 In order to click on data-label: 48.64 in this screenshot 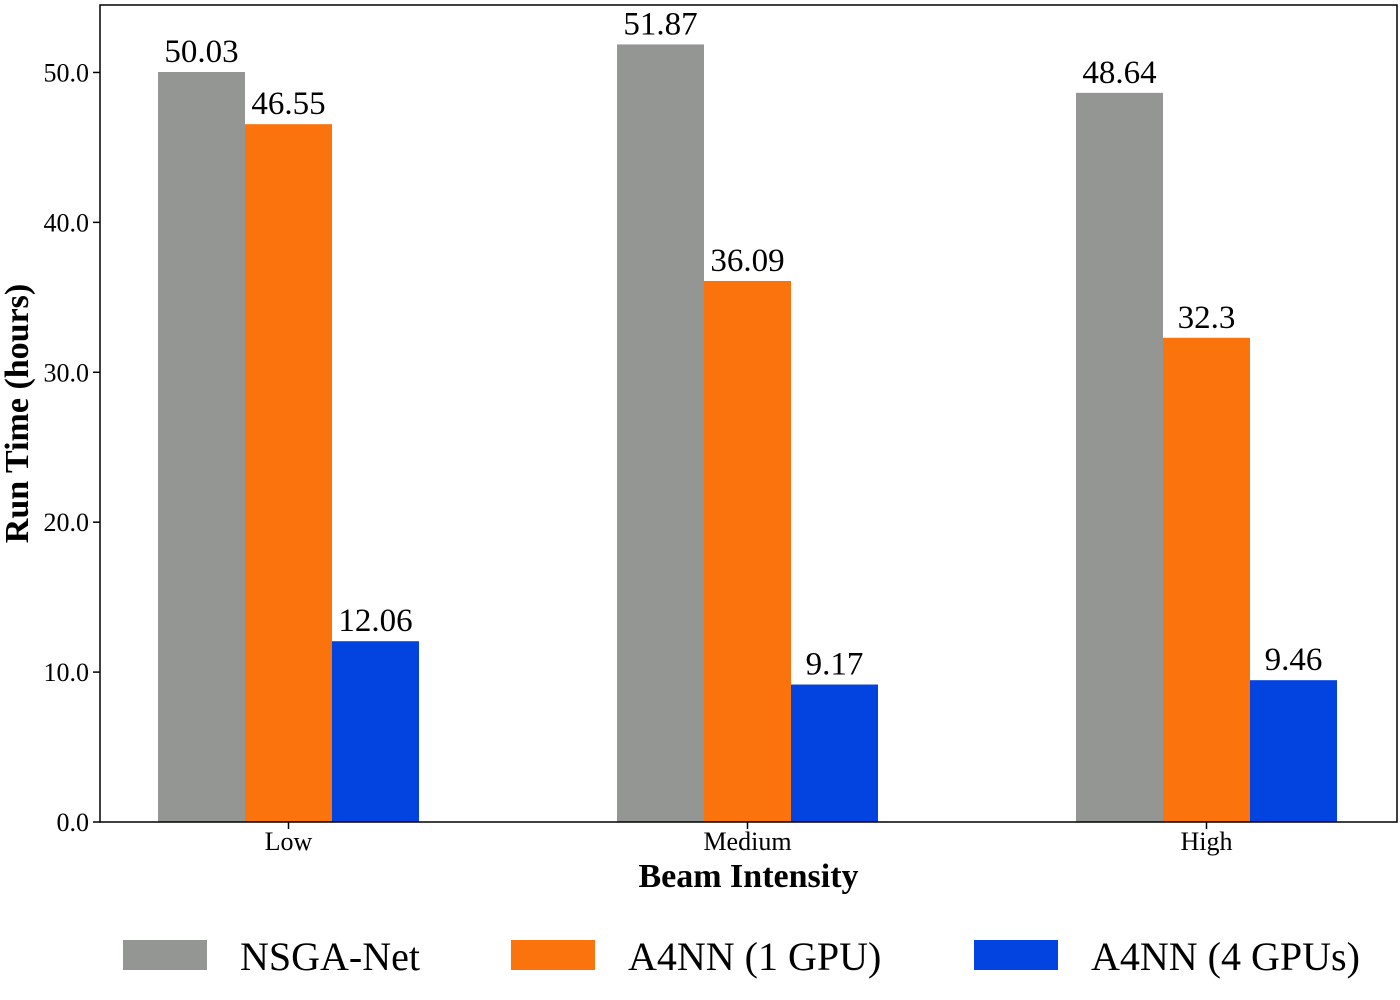, I will do `click(1119, 73)`.